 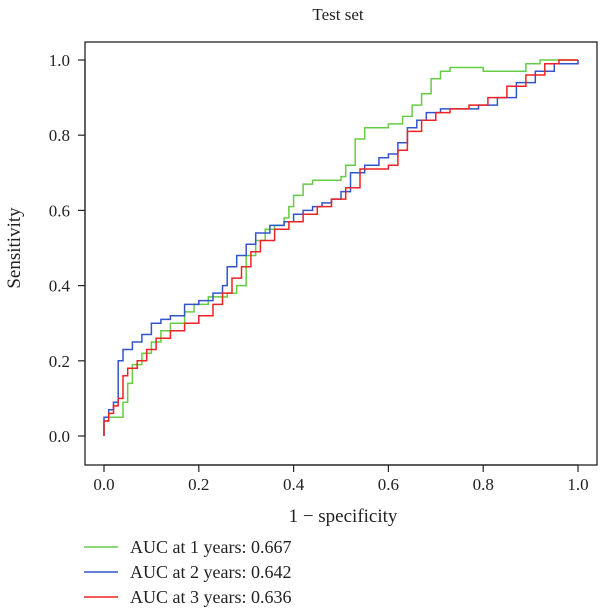 What do you see at coordinates (341, 479) in the screenshot?
I see `x-axis: 0.0 0.2 0.4 0.6 0.8 1.0` at bounding box center [341, 479].